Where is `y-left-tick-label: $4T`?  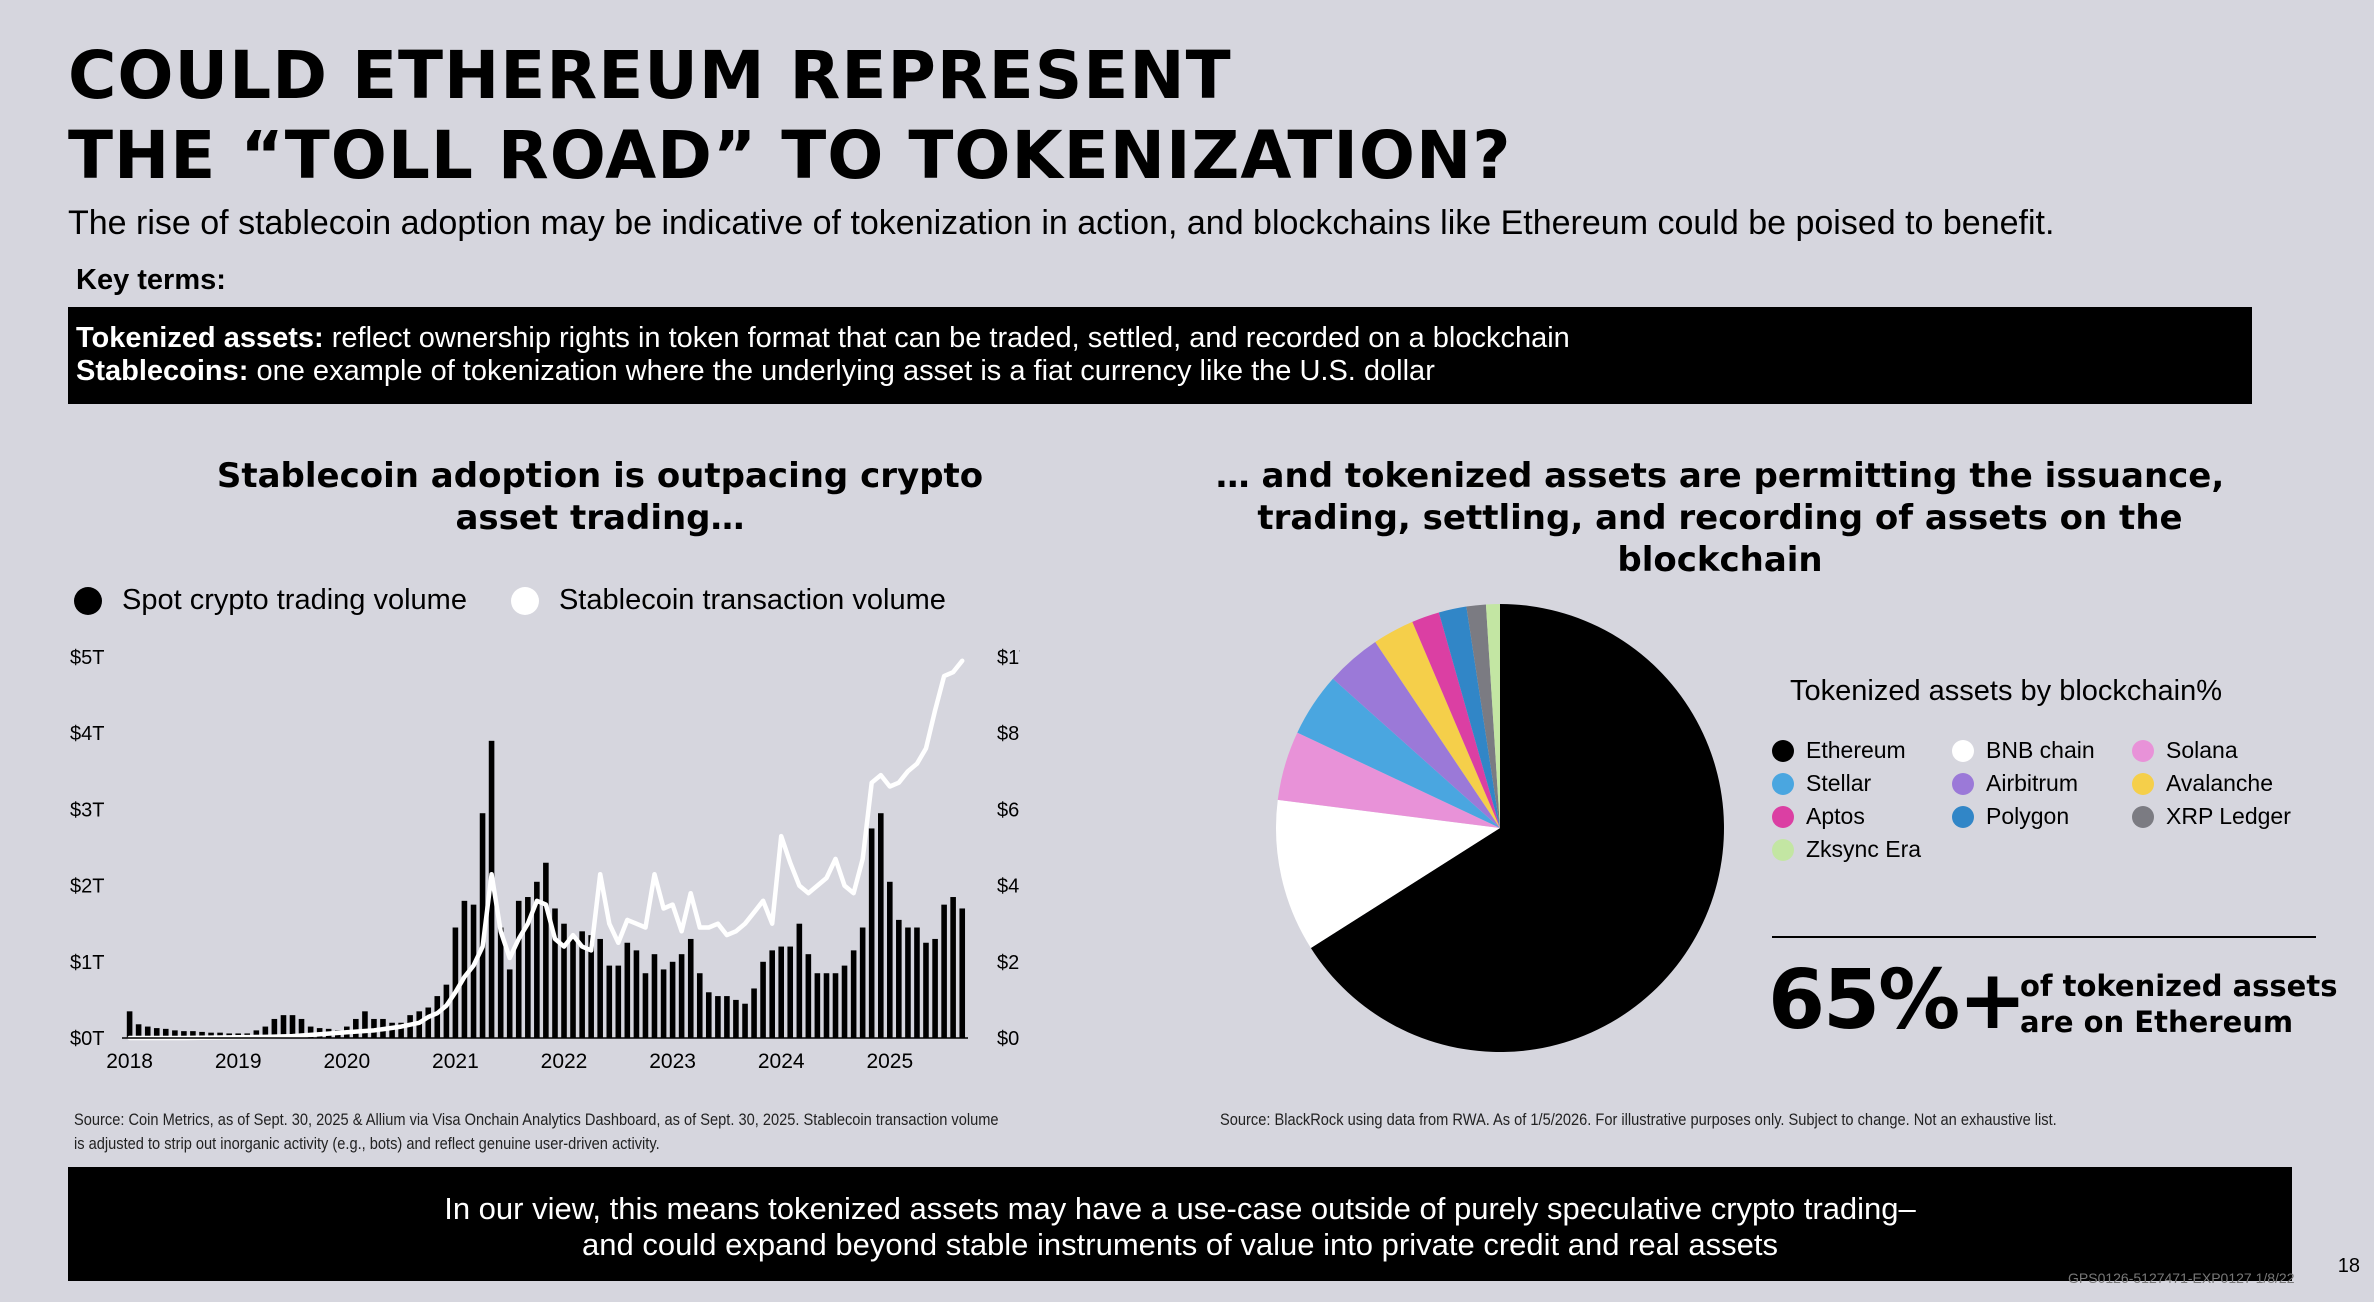 y-left-tick-label: $4T is located at coordinates (87, 734).